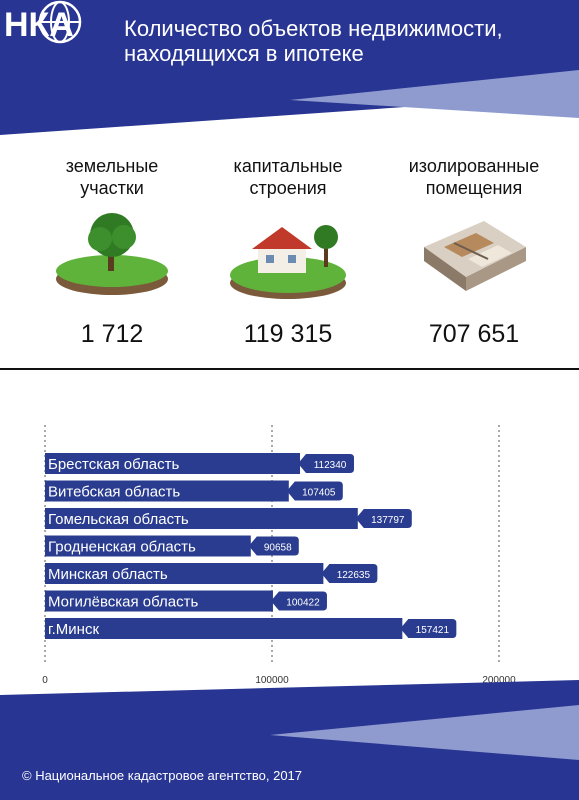  What do you see at coordinates (45, 680) in the screenshot?
I see `x-tick-label: 0` at bounding box center [45, 680].